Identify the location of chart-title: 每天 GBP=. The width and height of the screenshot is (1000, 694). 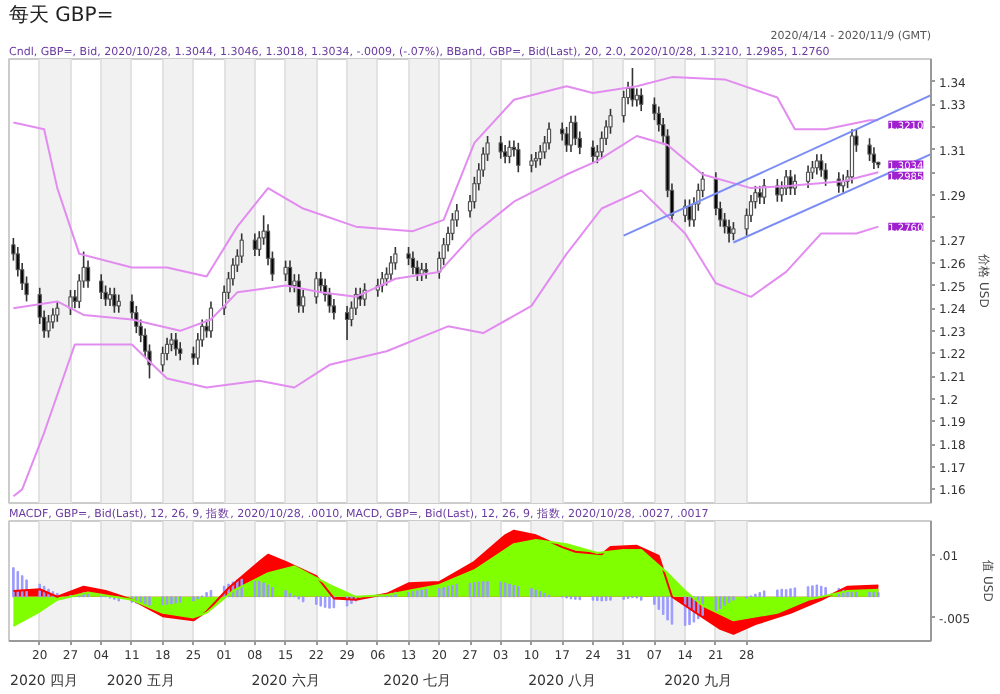
(61, 15).